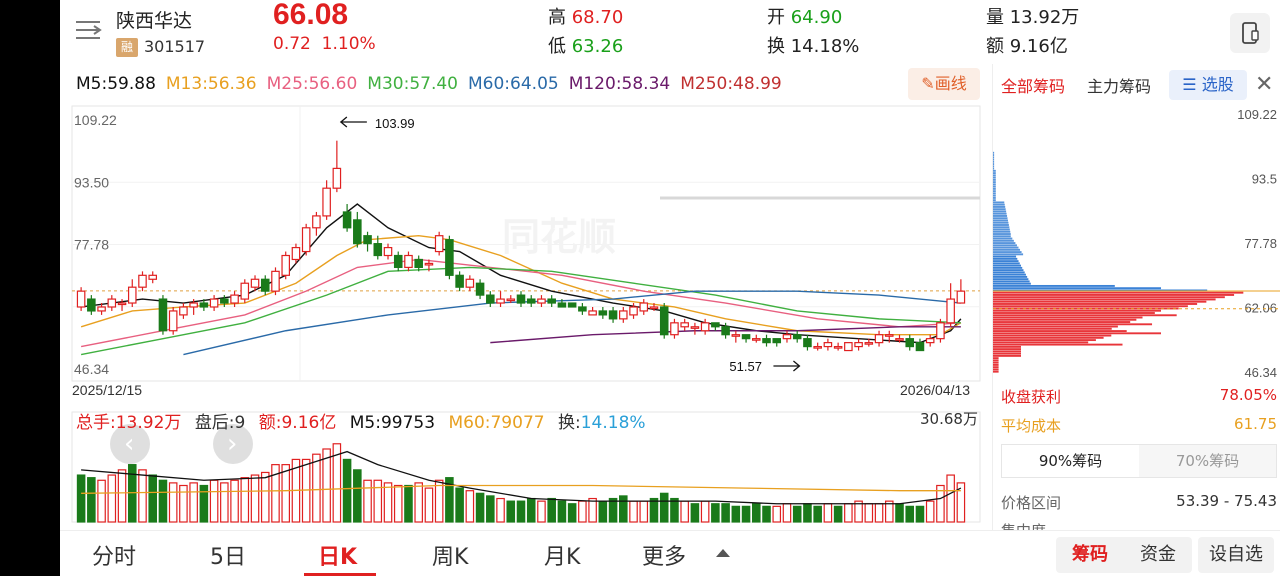  Describe the element at coordinates (944, 84) in the screenshot. I see `draw-line-button: ✎画线` at that location.